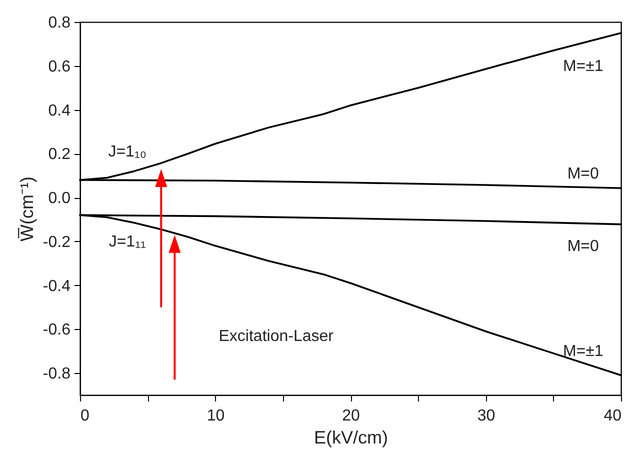  I want to click on annotation: J=1₁₁, so click(127, 241).